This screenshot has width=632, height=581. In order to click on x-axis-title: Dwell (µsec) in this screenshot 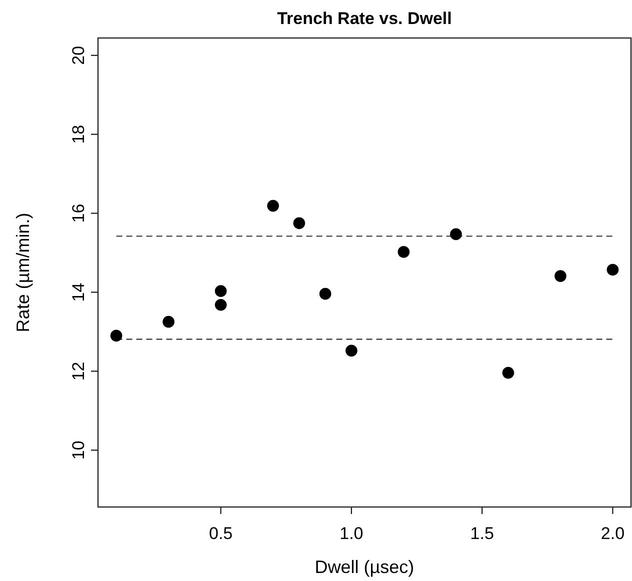, I will do `click(364, 567)`.